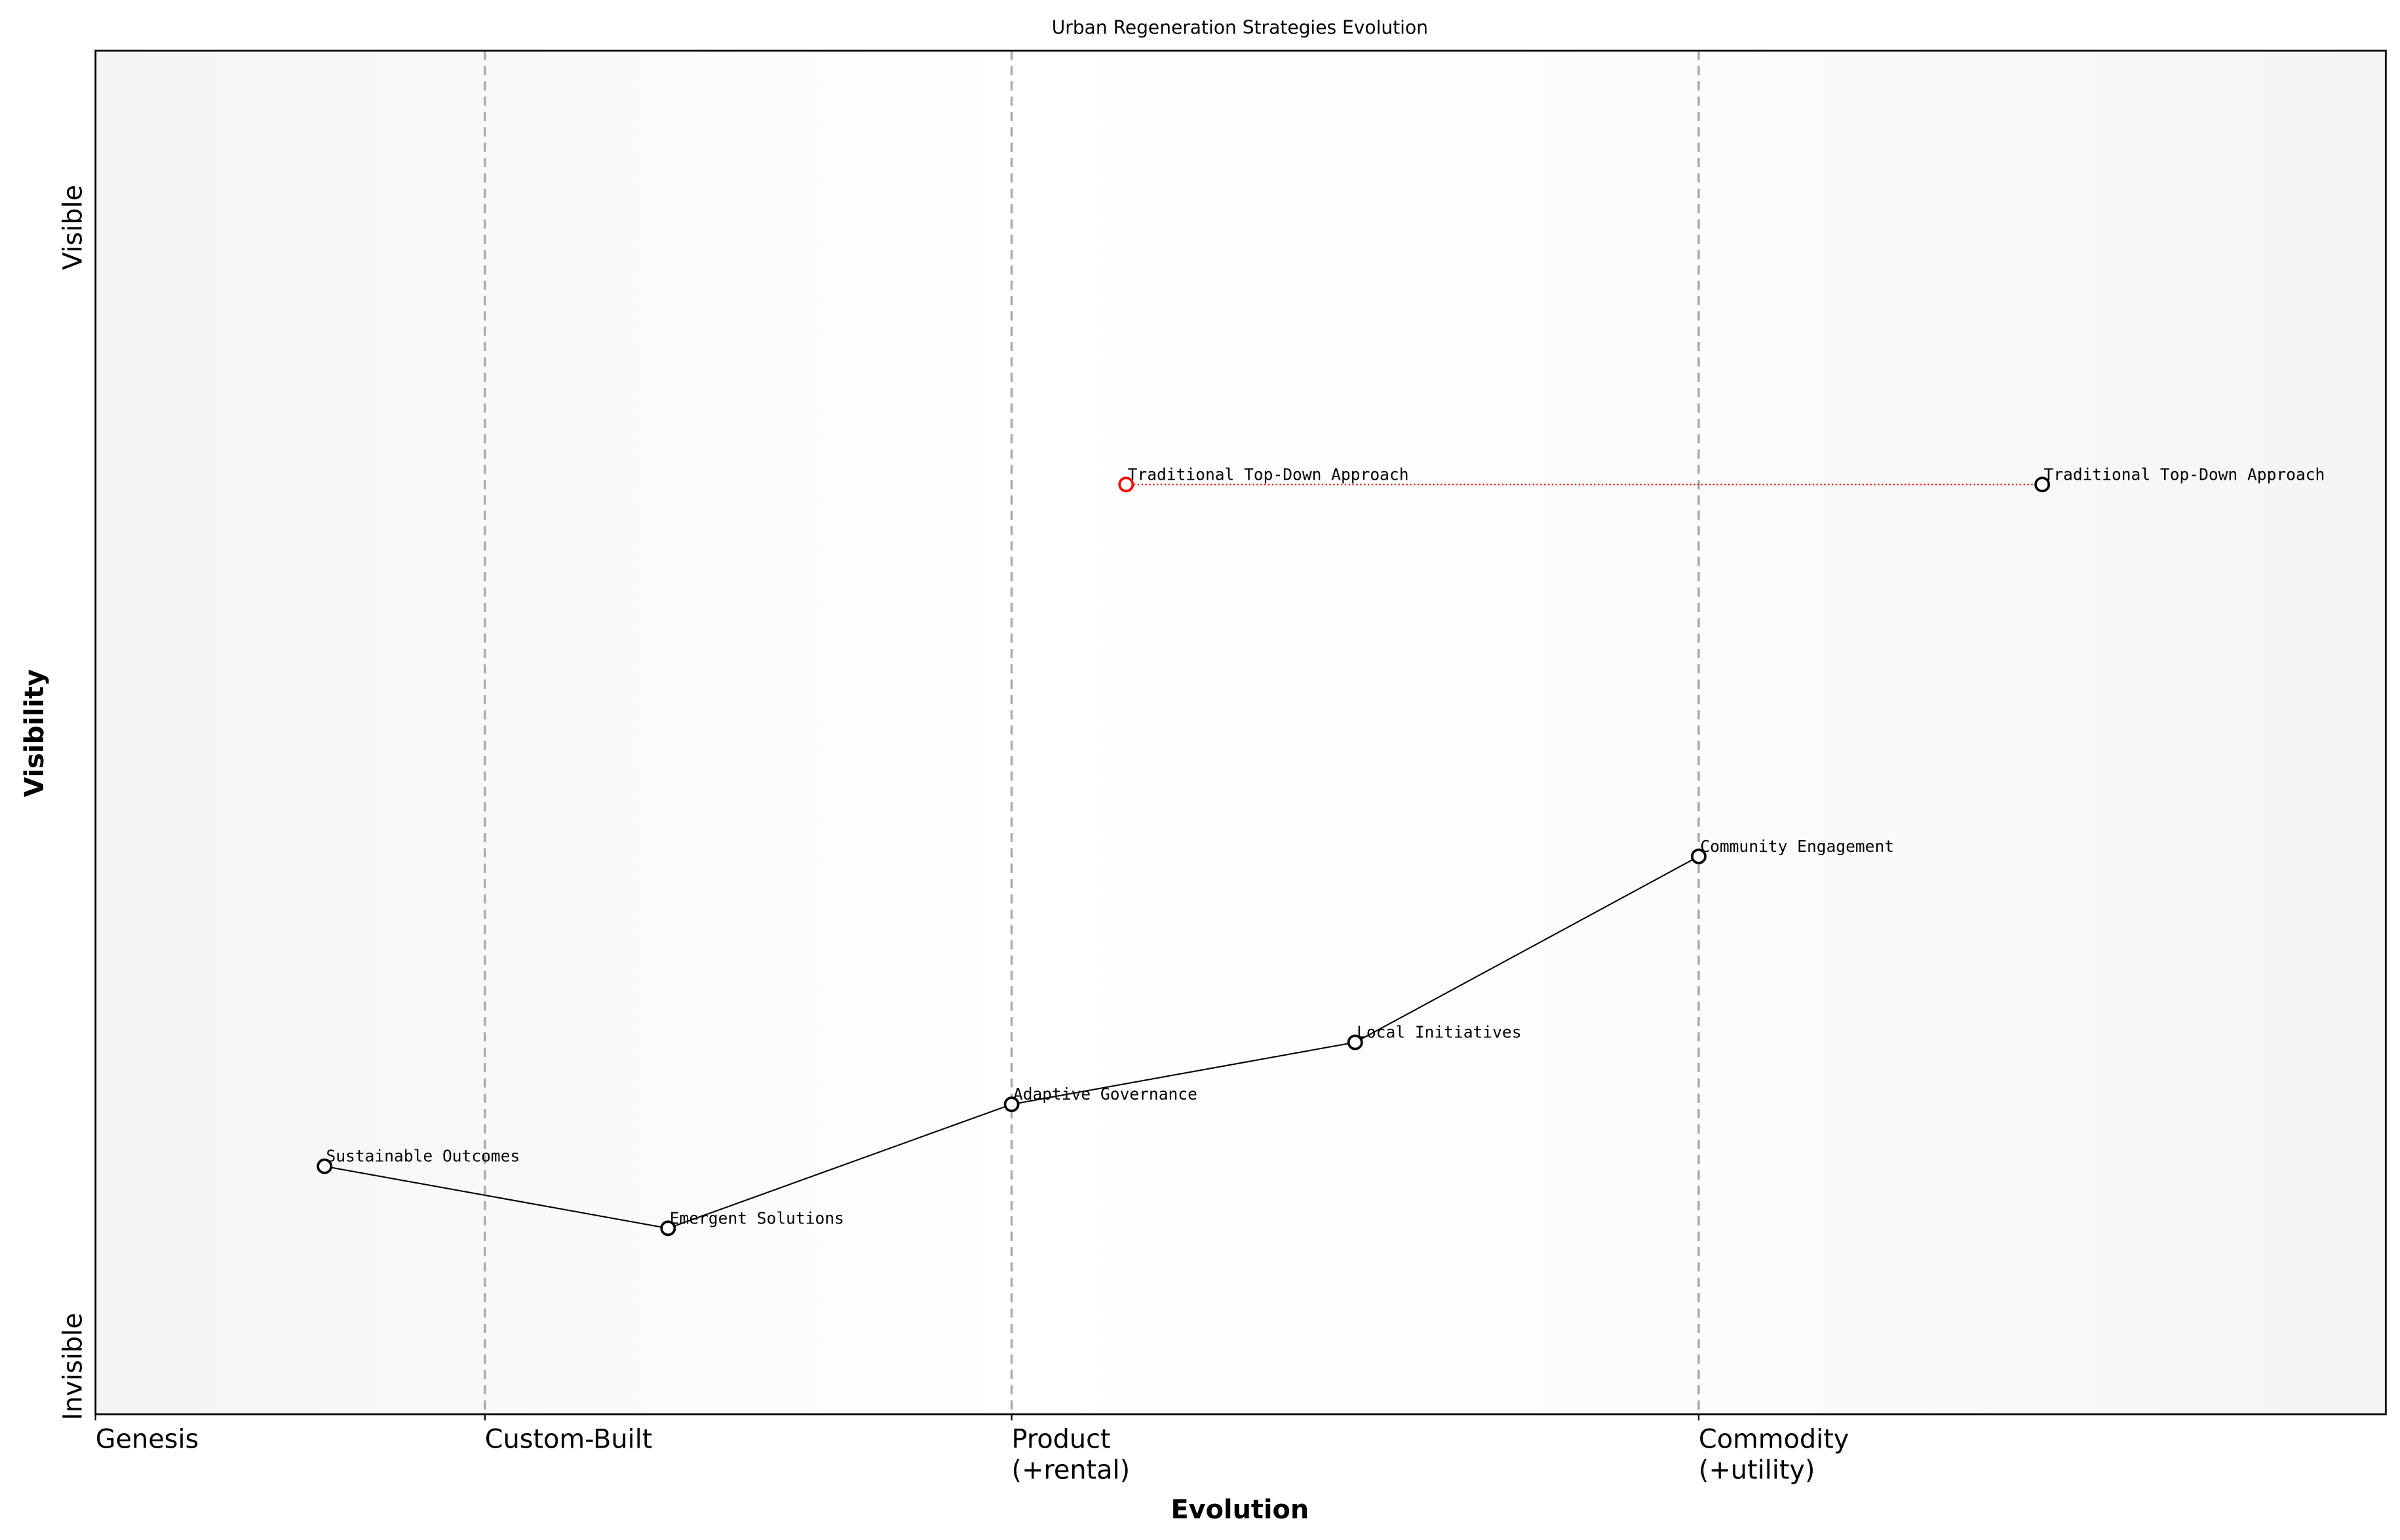 This screenshot has height=1540, width=2400. What do you see at coordinates (1105, 1094) in the screenshot?
I see `component-label: Adaptive Governance` at bounding box center [1105, 1094].